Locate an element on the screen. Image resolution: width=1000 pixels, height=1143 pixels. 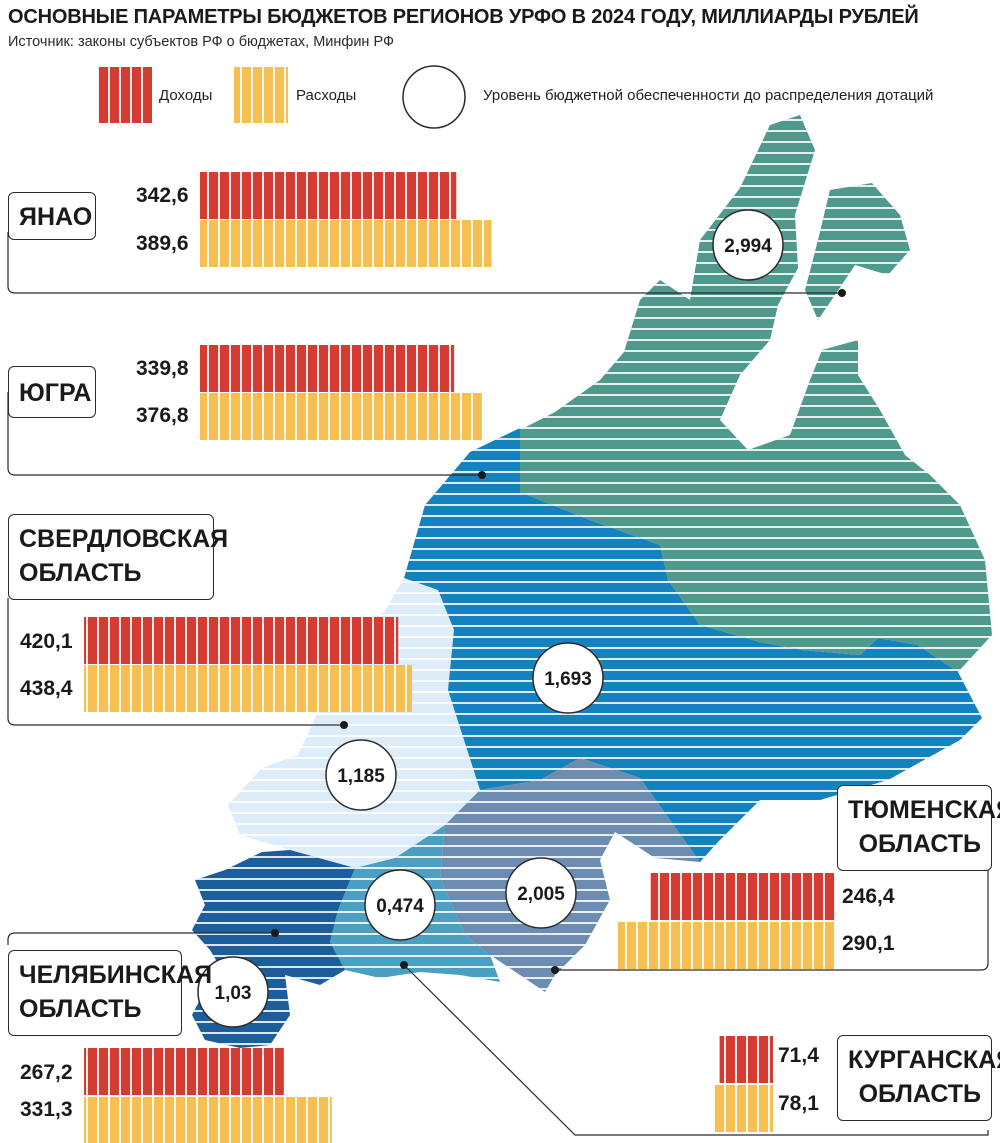
income-bar-kurgan is located at coordinates (746, 1059).